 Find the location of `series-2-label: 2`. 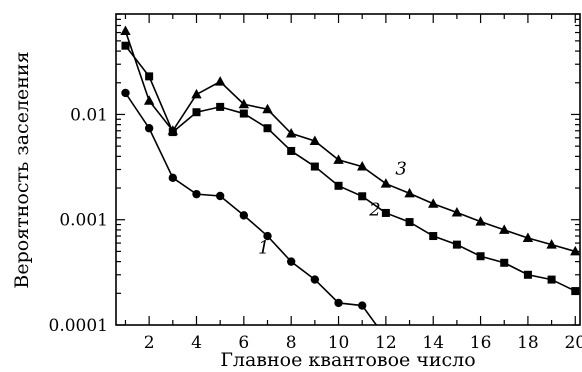

series-2-label: 2 is located at coordinates (374, 209).